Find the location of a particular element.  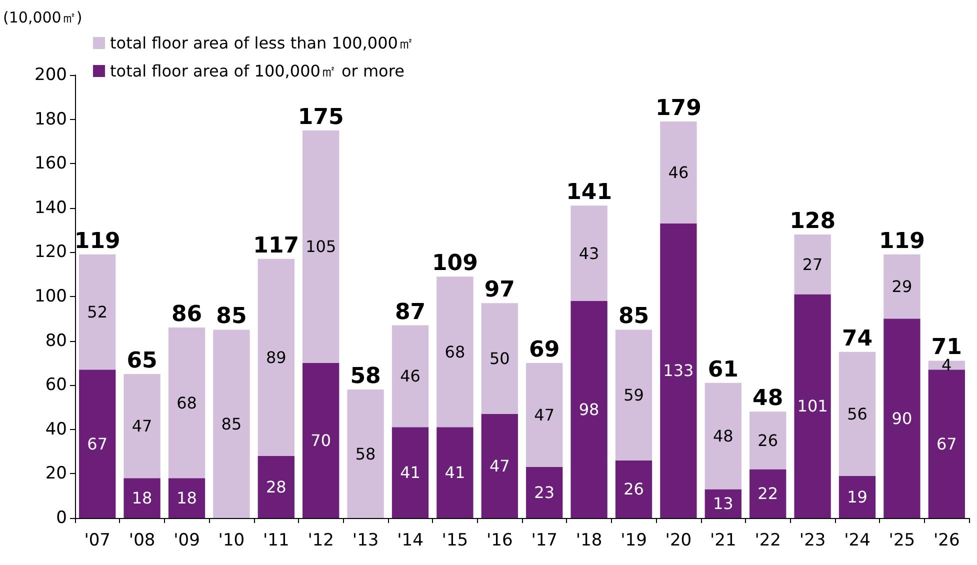

x-tick-label: '12 is located at coordinates (321, 540).